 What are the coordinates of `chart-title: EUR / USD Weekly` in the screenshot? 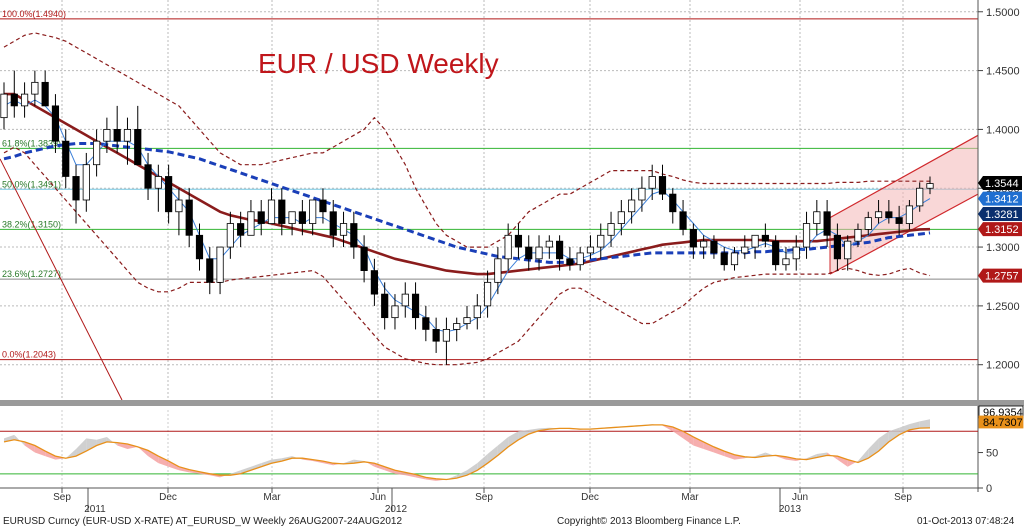 It's located at (378, 63).